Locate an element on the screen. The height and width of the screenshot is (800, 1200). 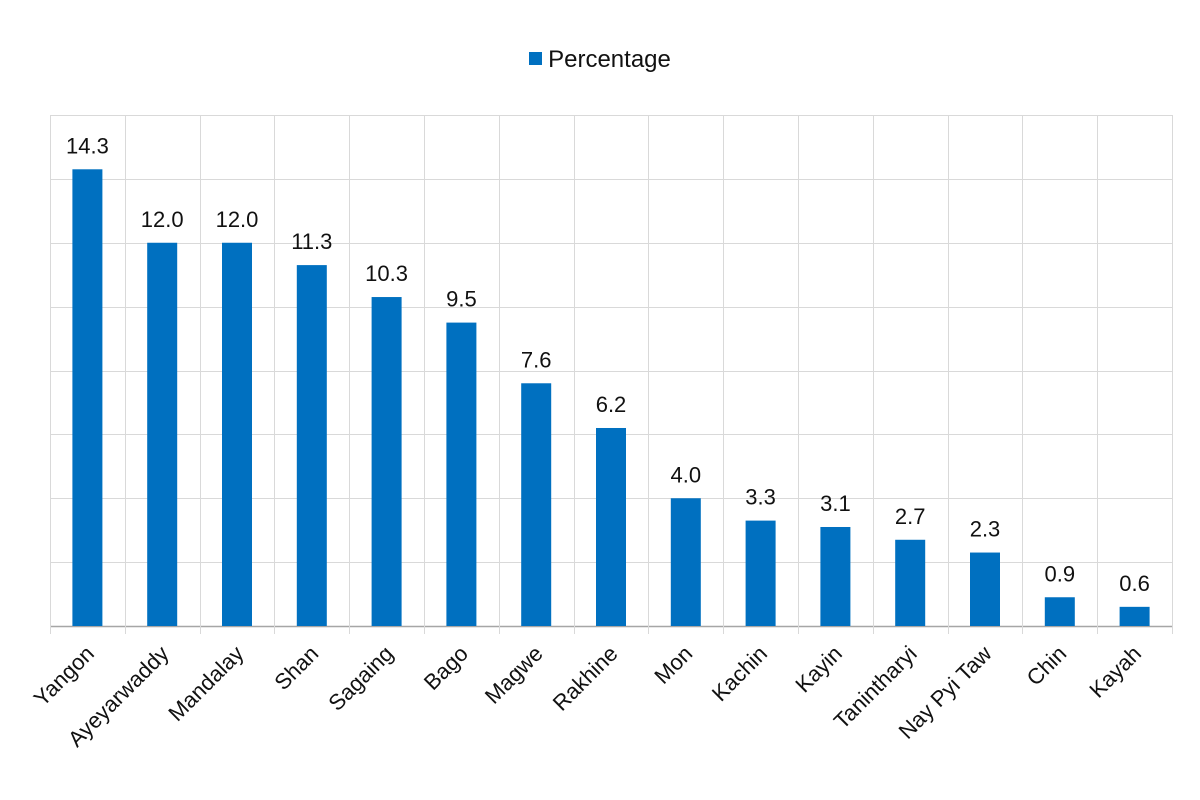
data-label: 3.1 is located at coordinates (835, 503).